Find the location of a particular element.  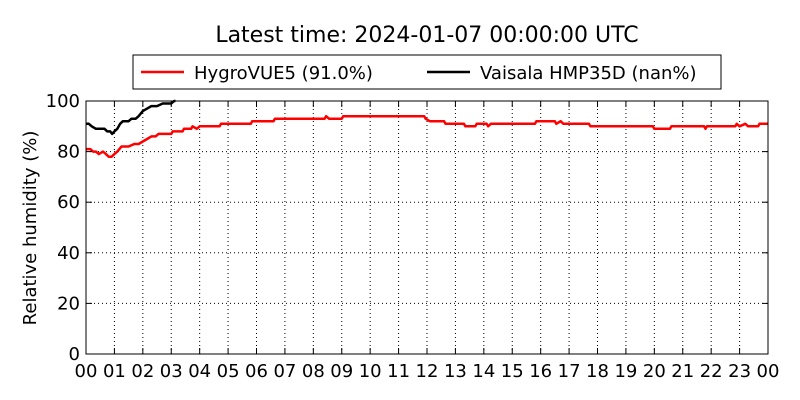

x-tick-label: 06 is located at coordinates (256, 371).